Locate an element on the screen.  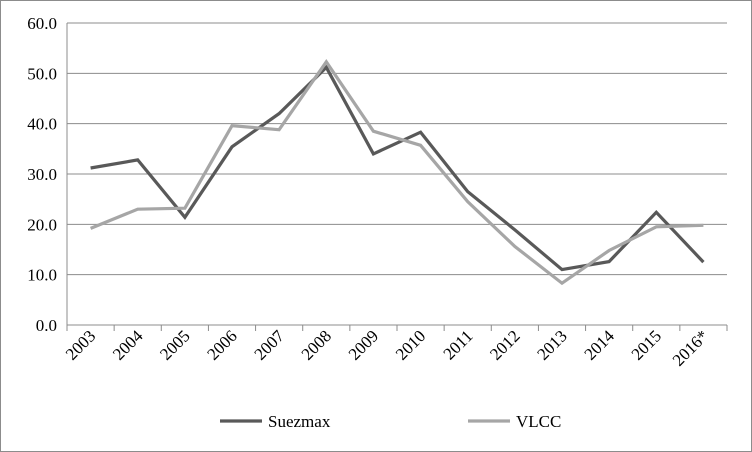
x-tick-label: 2010 is located at coordinates (410, 344).